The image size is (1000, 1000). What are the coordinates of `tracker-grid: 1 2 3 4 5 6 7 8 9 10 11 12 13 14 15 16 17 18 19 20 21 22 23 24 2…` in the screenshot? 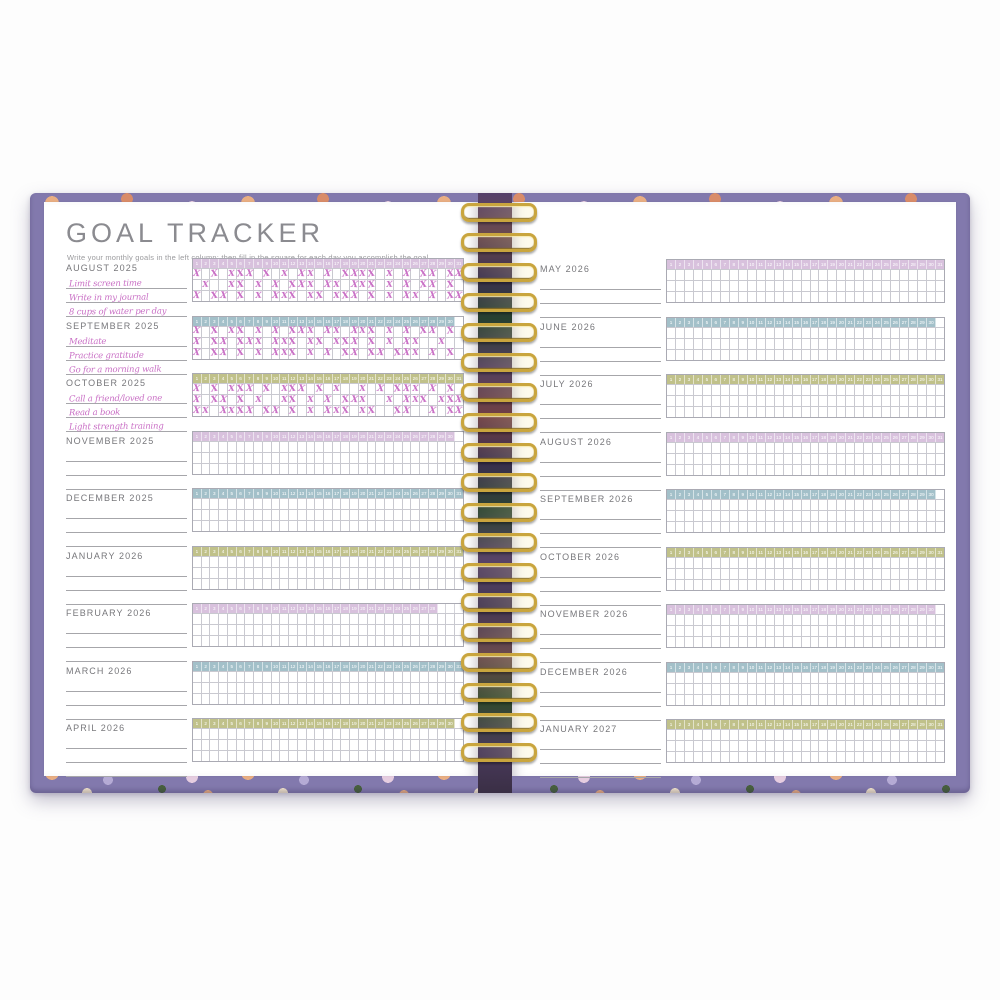 It's located at (328, 510).